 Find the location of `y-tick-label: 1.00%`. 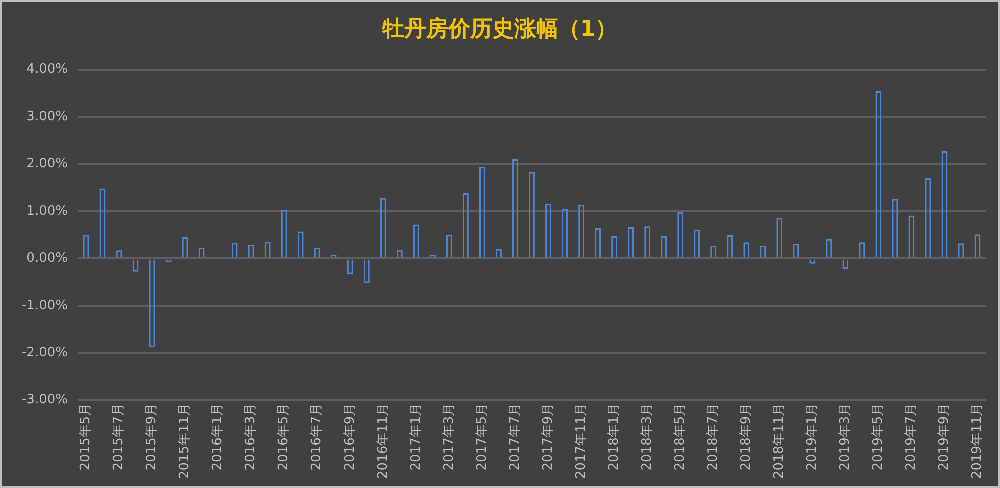

y-tick-label: 1.00% is located at coordinates (47, 211).